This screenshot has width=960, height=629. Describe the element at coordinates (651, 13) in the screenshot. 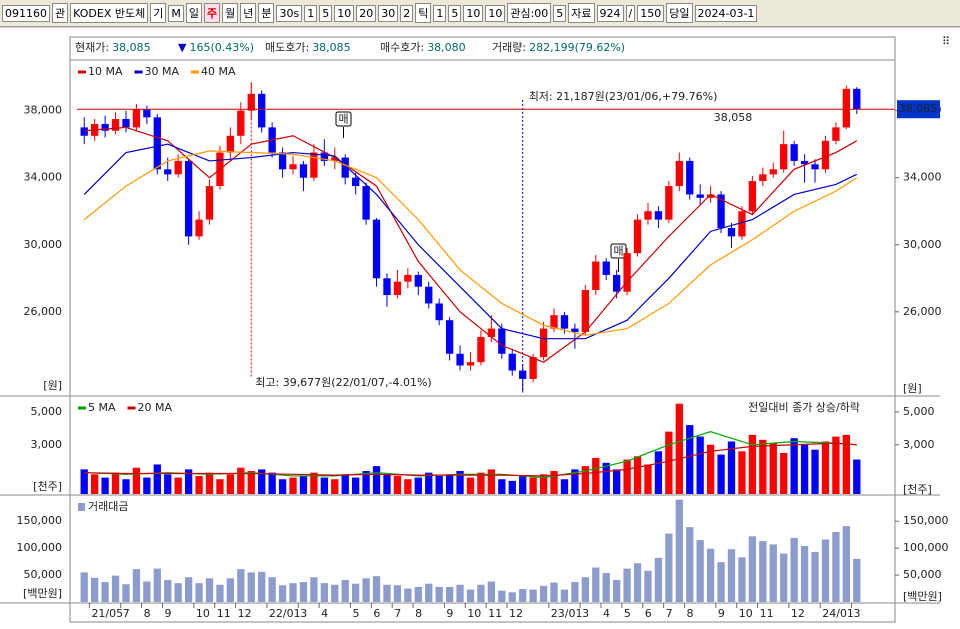

I see `toolbar-item: 150` at that location.